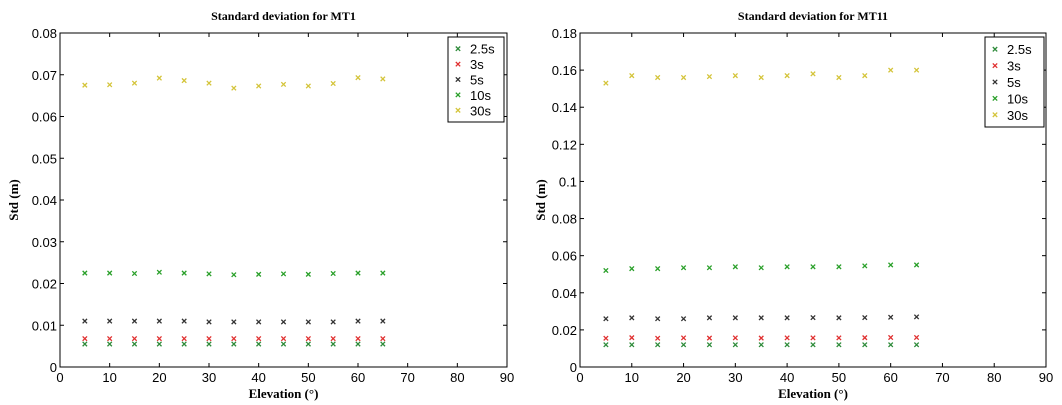  Describe the element at coordinates (44, 200) in the screenshot. I see `y-tick-label: 0.04` at that location.